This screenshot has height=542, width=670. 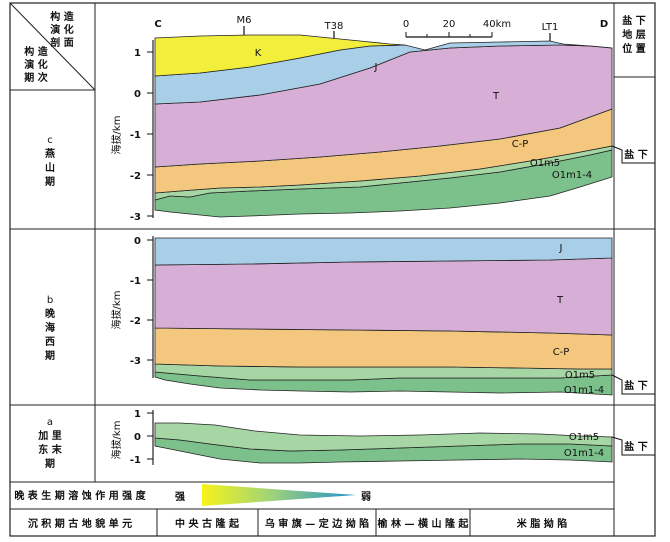 I want to click on stage-b-line-3: 海, so click(x=50, y=327).